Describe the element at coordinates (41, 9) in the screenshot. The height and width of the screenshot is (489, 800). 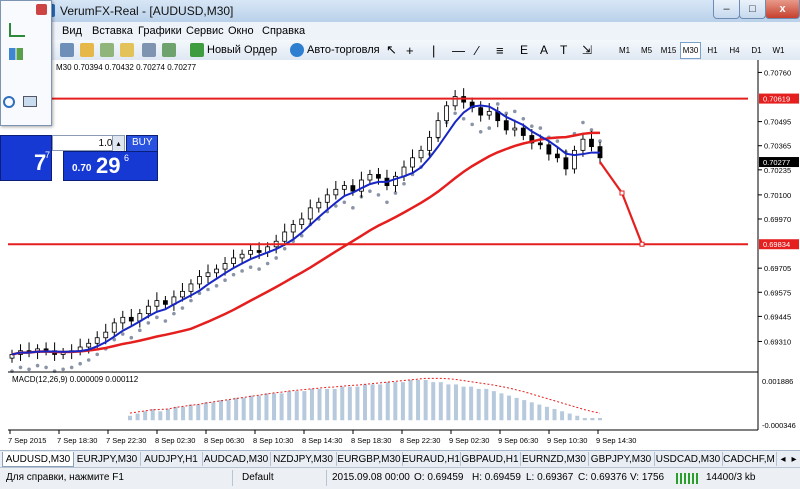
I see `panel-close-icon` at that location.